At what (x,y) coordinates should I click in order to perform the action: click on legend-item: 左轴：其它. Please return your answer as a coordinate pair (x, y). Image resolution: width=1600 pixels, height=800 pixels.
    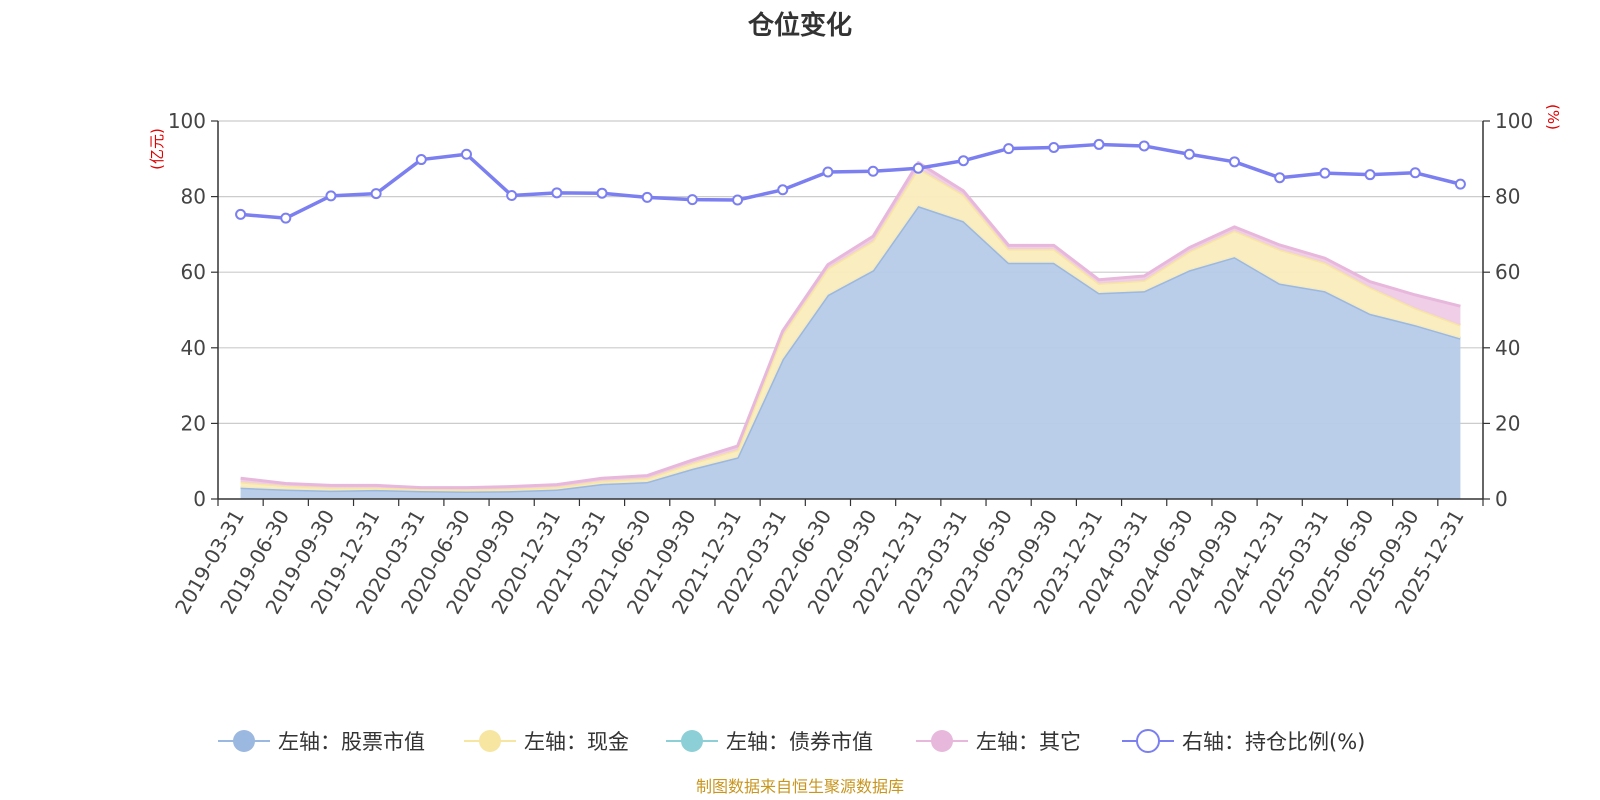
    Looking at the image, I should click on (998, 742).